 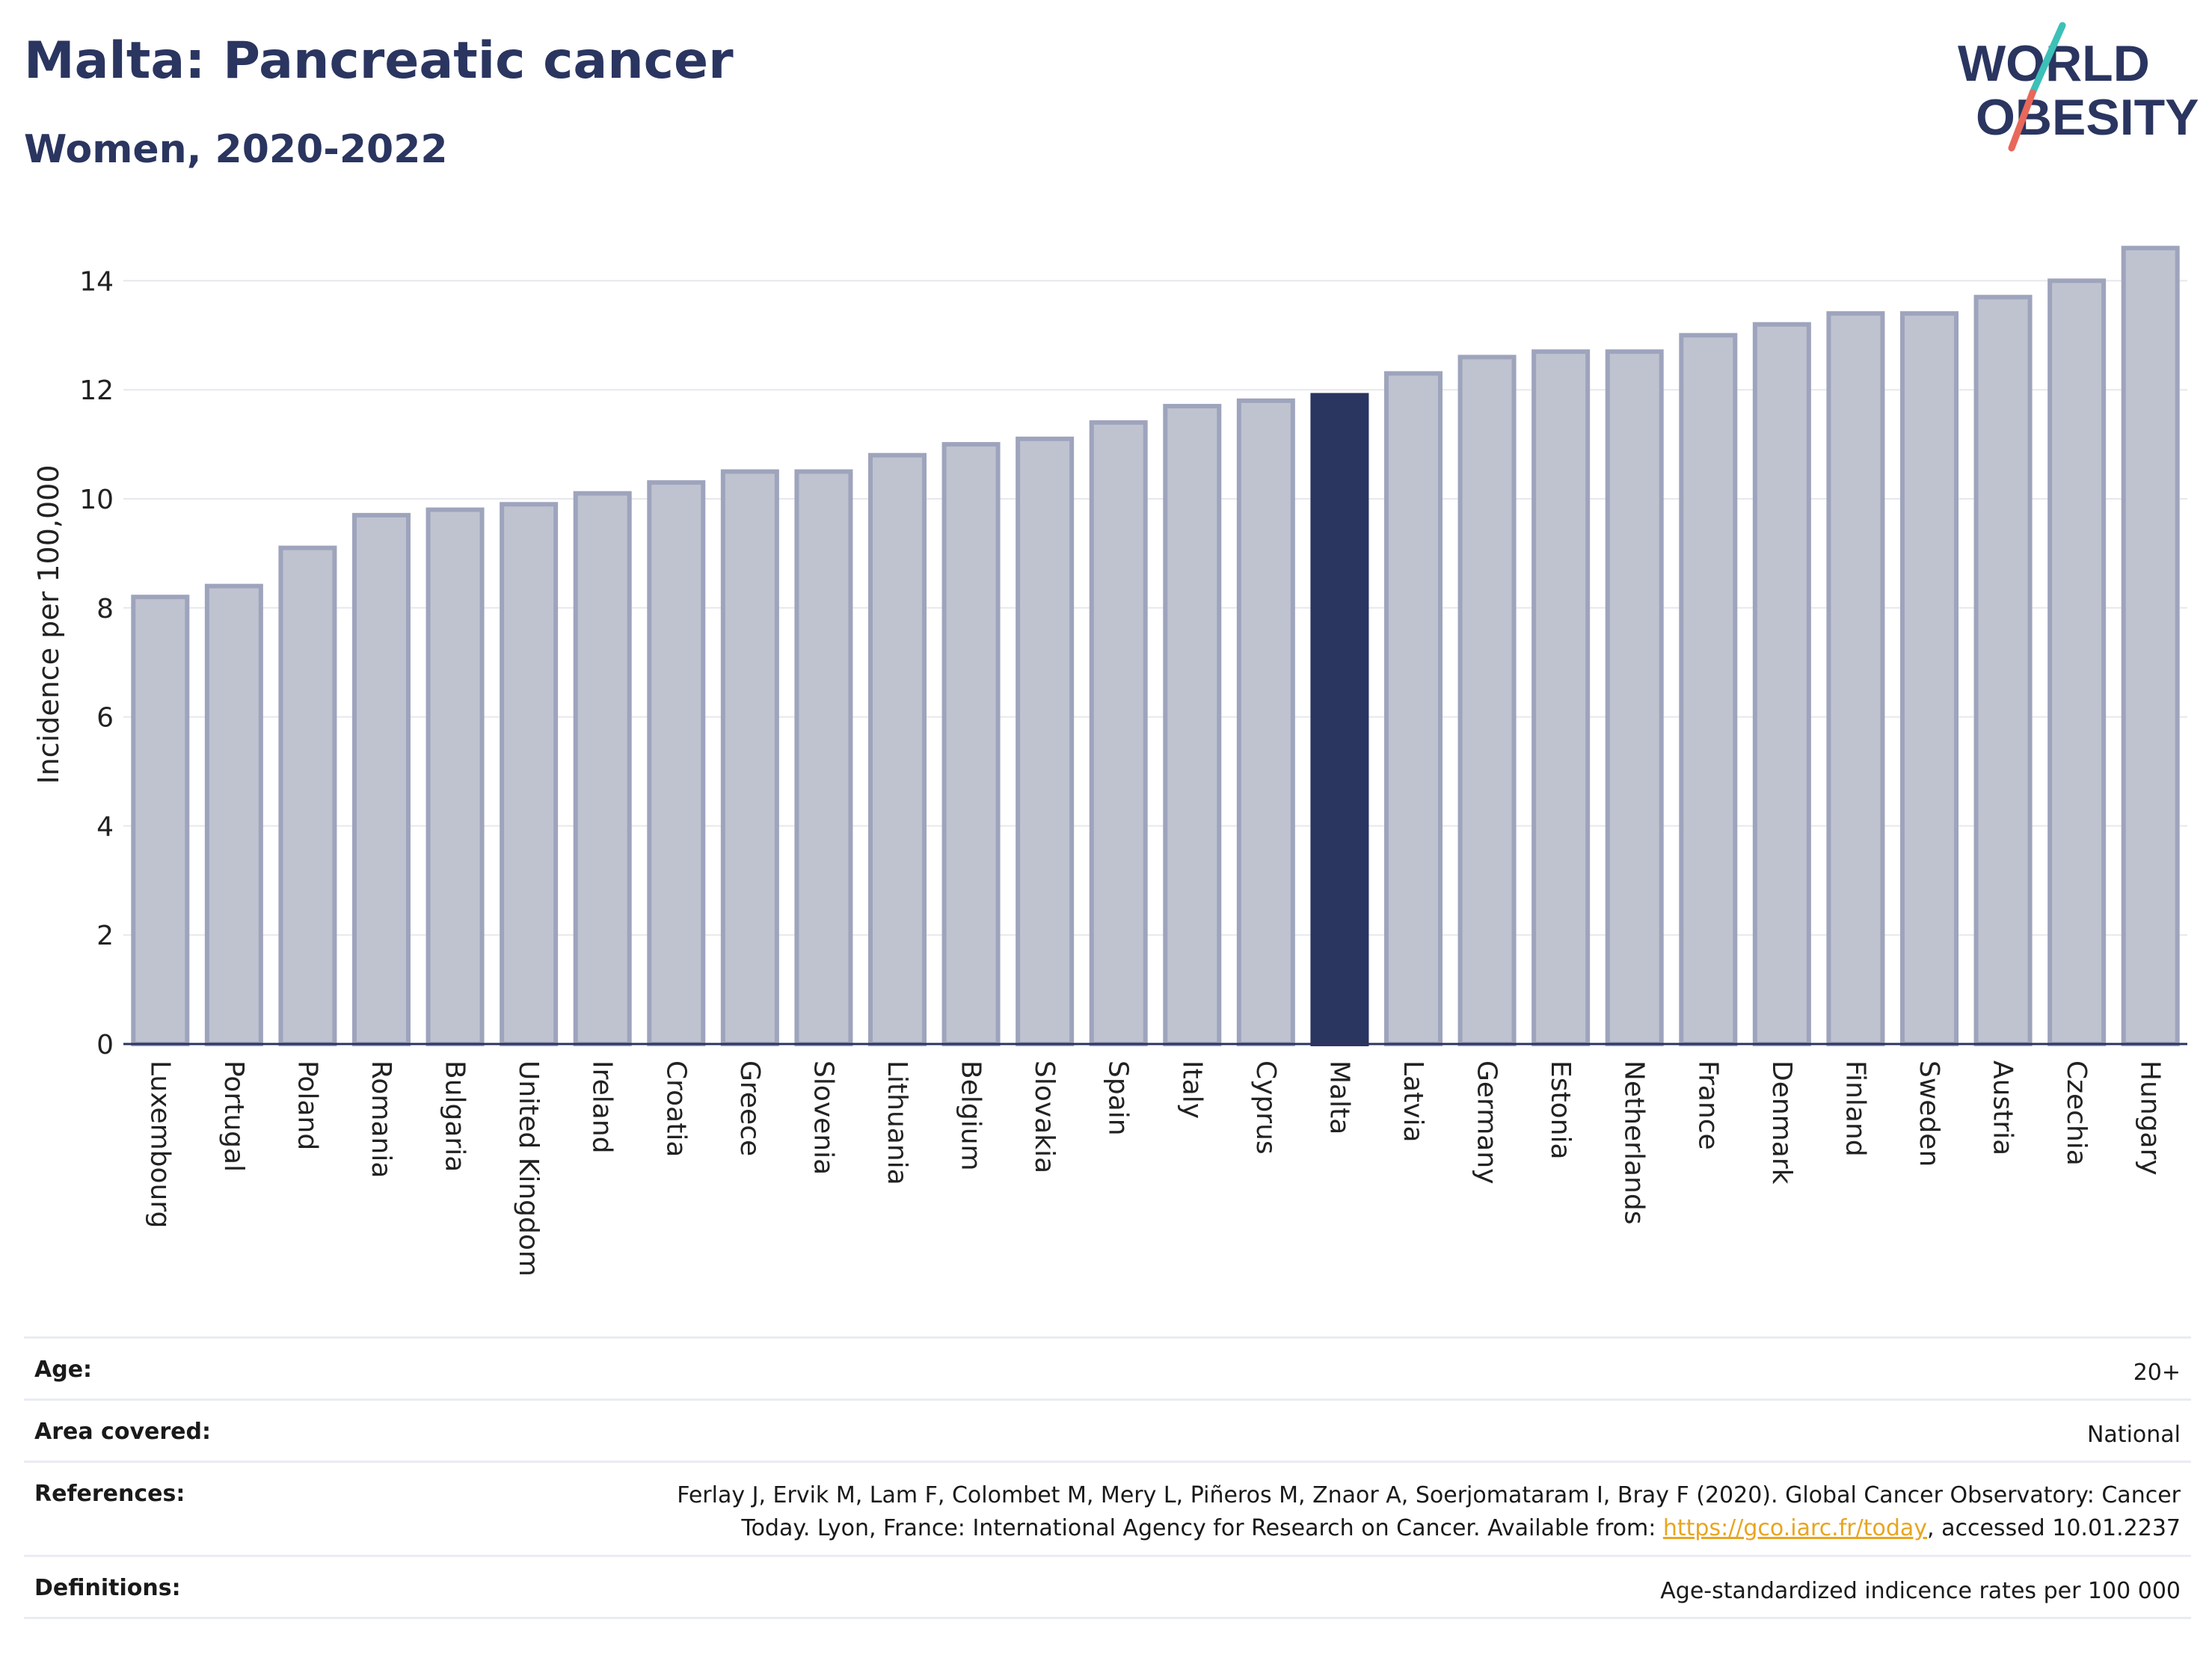 What do you see at coordinates (1265, 1107) in the screenshot?
I see `x-tick-label: Cyprus` at bounding box center [1265, 1107].